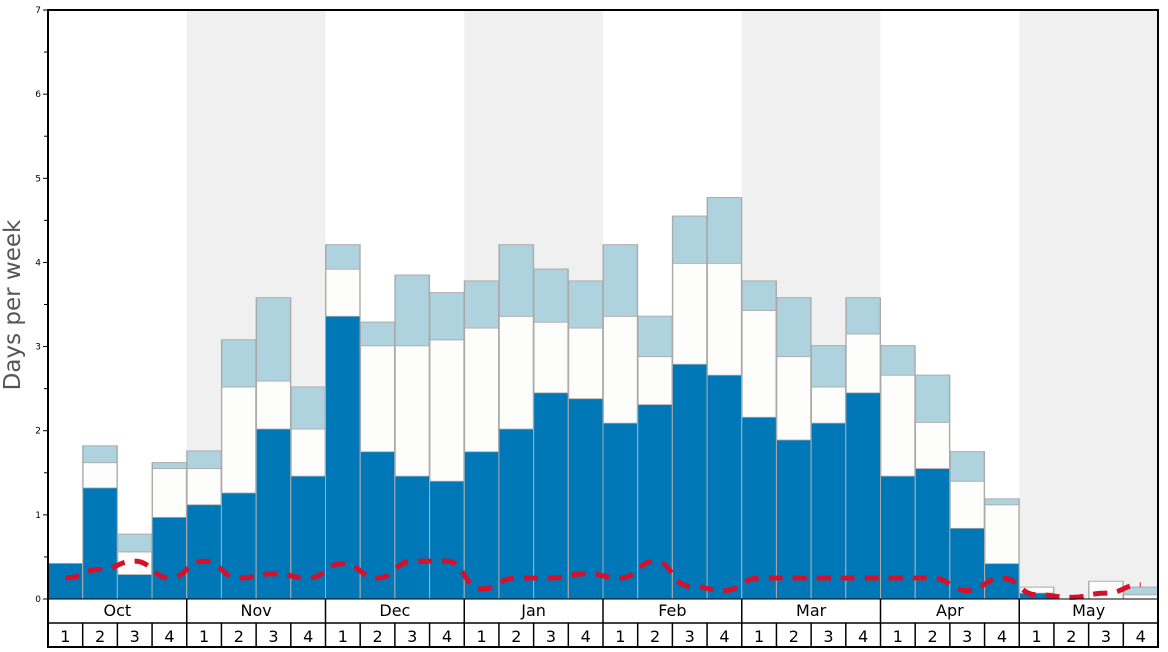  What do you see at coordinates (394, 610) in the screenshot?
I see `month-label: Dec` at bounding box center [394, 610].